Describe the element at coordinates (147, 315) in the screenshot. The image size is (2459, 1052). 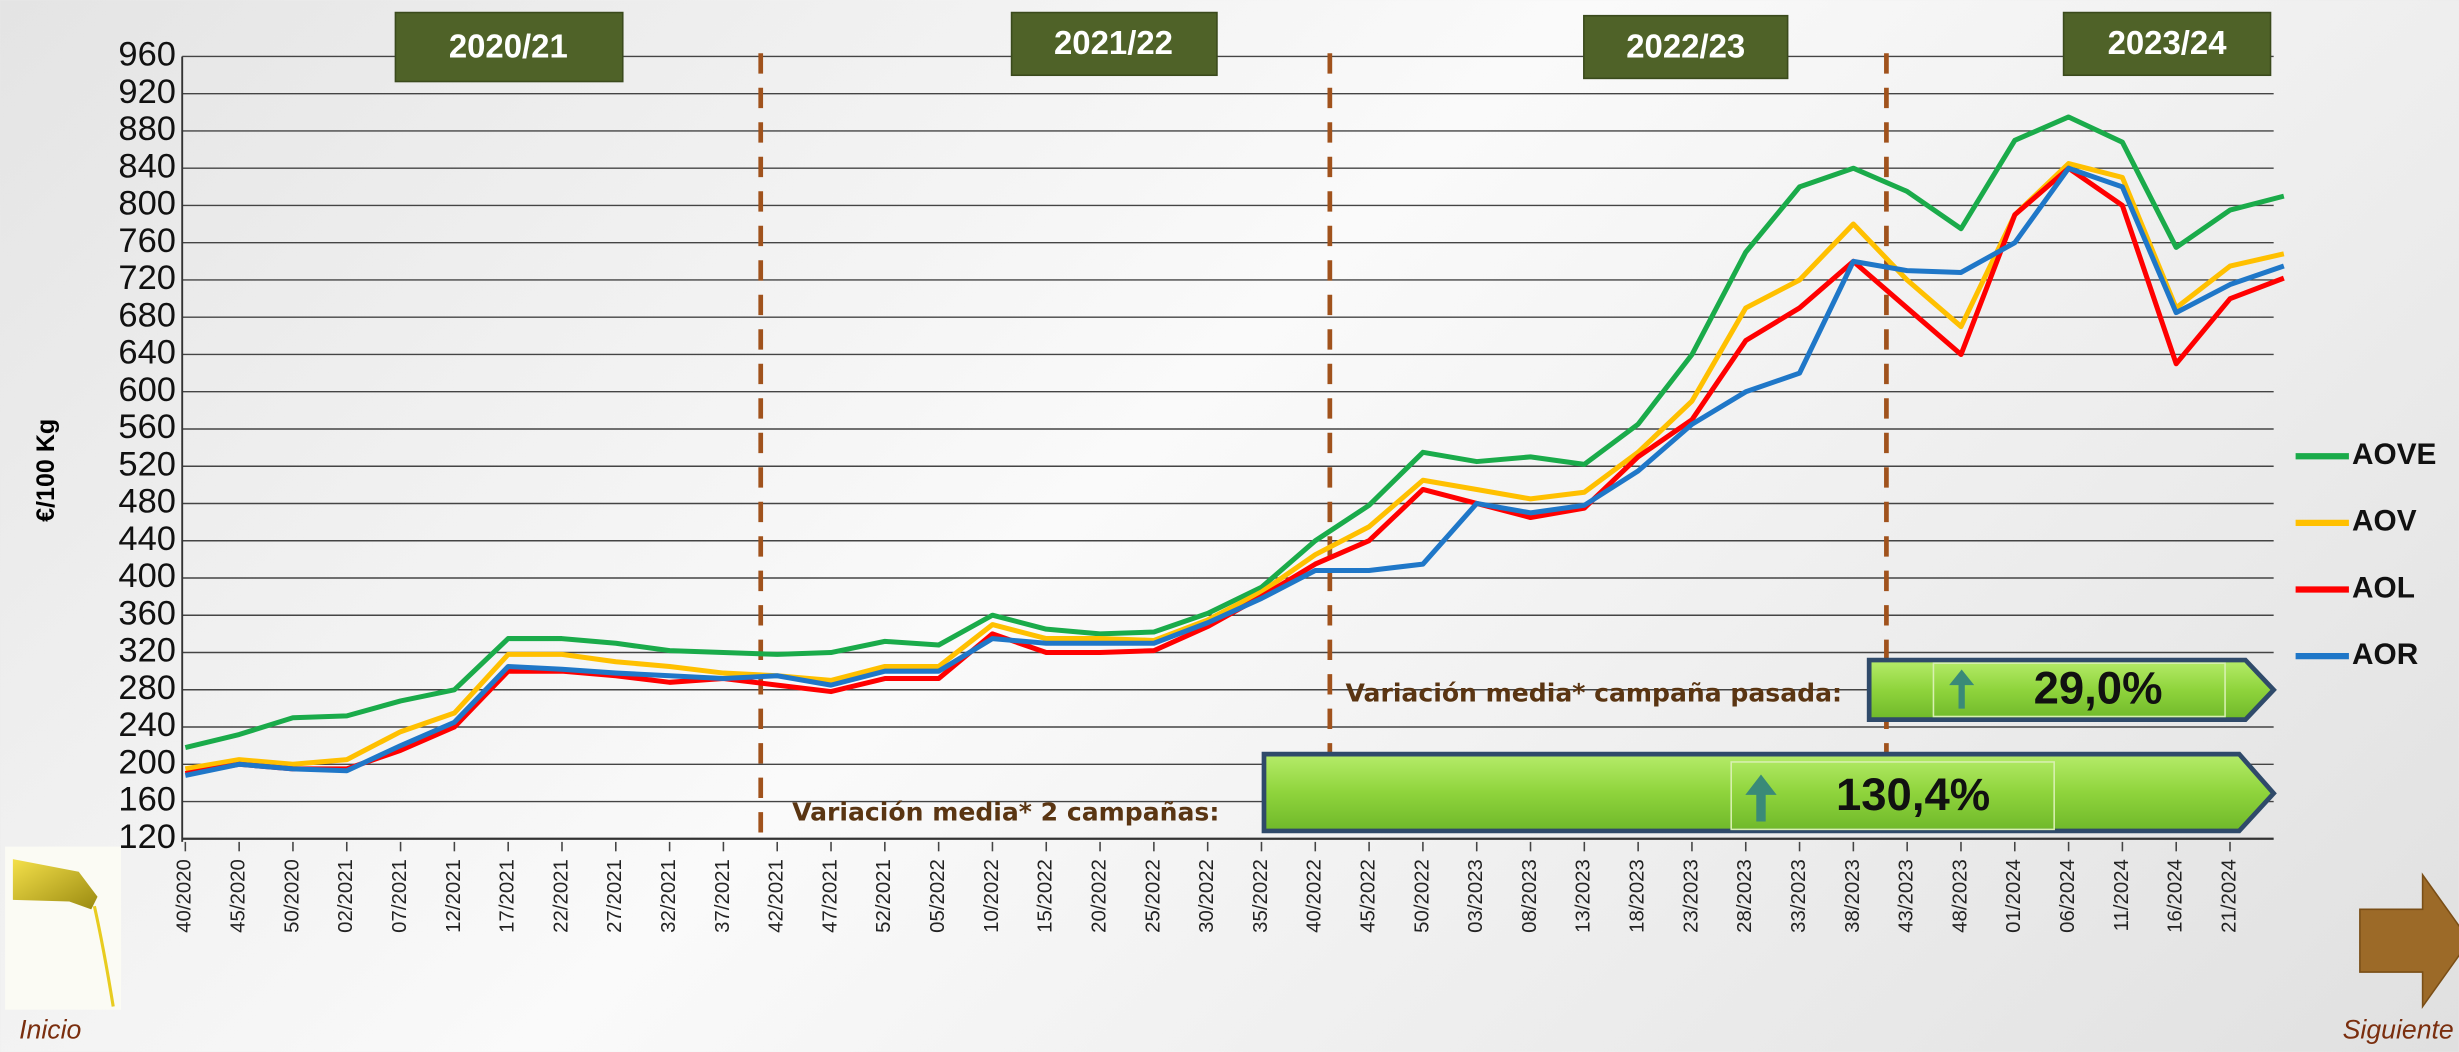
I see `y-tick-label: 680` at that location.